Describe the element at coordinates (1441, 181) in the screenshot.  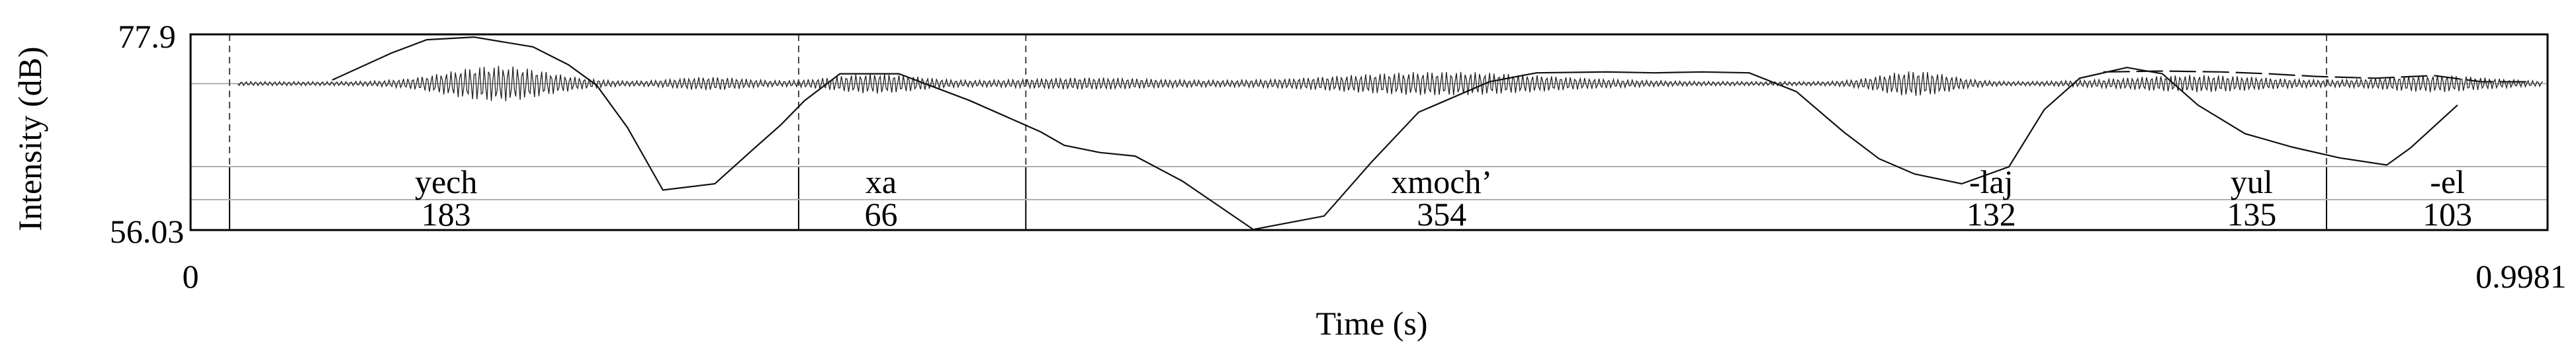
I see `segment-label-2: xmoch’` at that location.